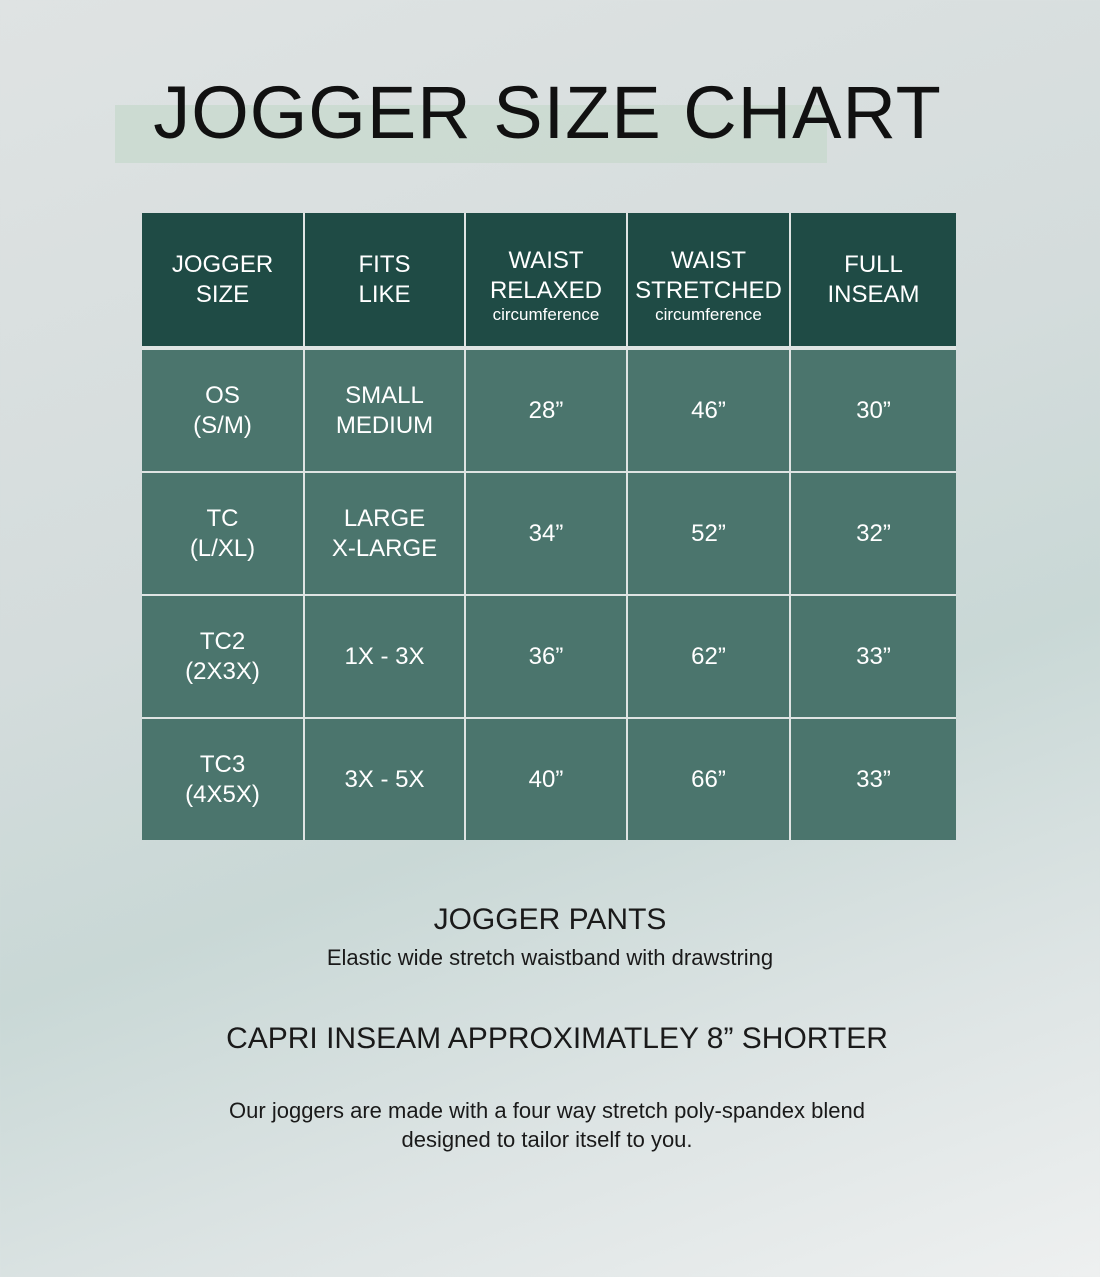 Image resolution: width=1100 pixels, height=1277 pixels. What do you see at coordinates (546, 410) in the screenshot?
I see `waist-relaxed-cell: 28”` at bounding box center [546, 410].